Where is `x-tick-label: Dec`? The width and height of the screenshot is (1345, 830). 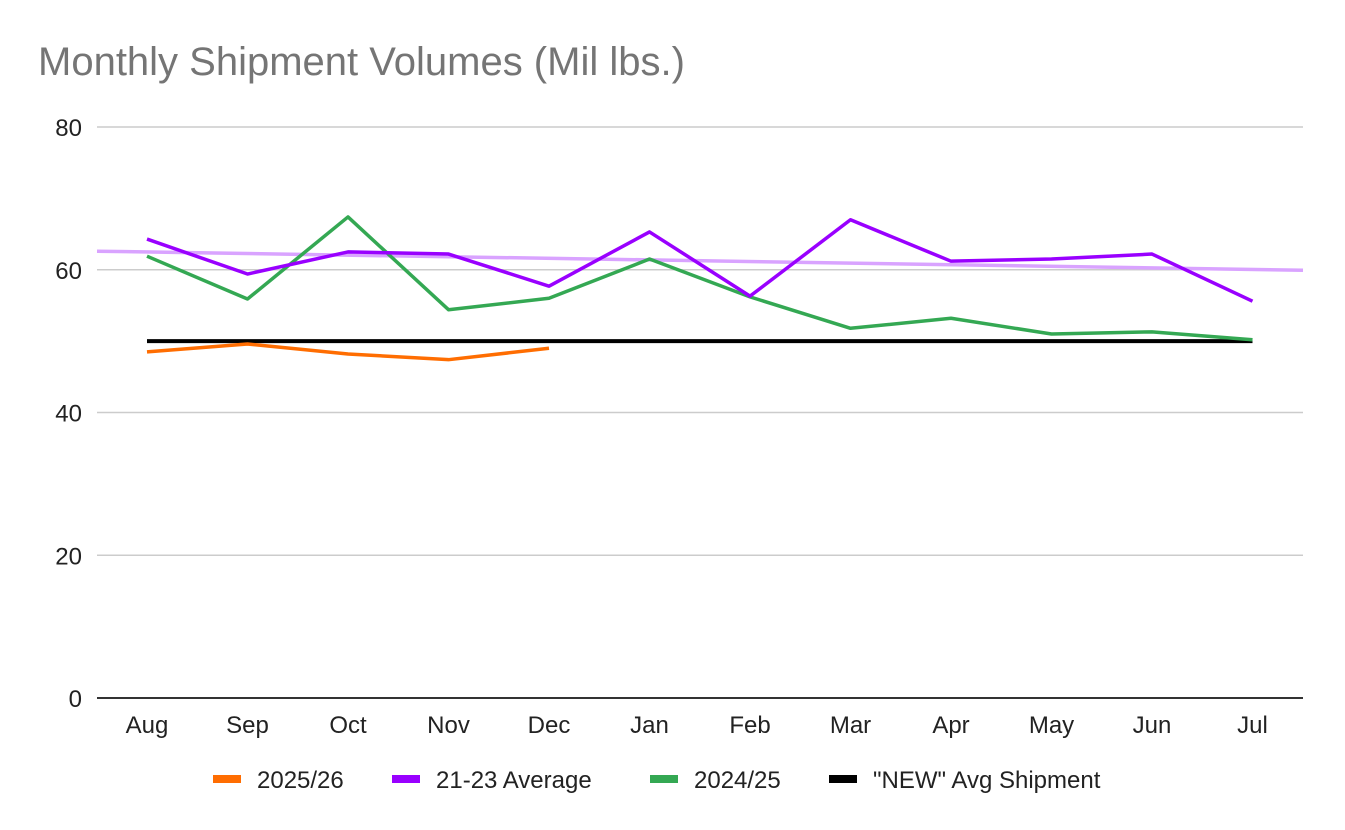
x-tick-label: Dec is located at coordinates (549, 725).